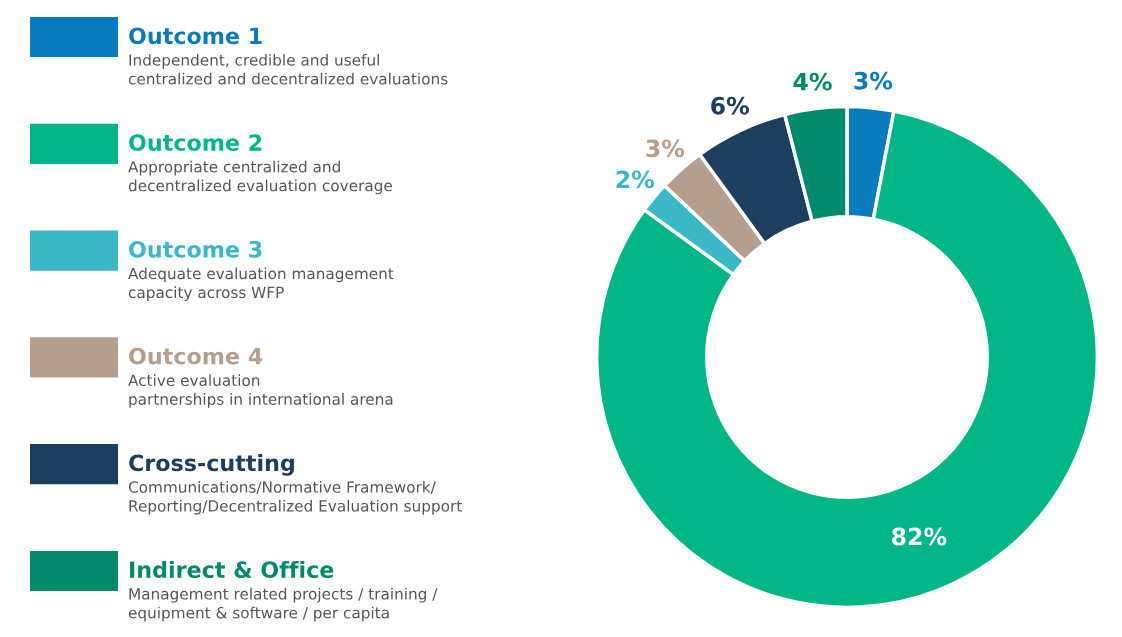 This screenshot has height=637, width=1122. Describe the element at coordinates (919, 536) in the screenshot. I see `data-label: 82%` at that location.